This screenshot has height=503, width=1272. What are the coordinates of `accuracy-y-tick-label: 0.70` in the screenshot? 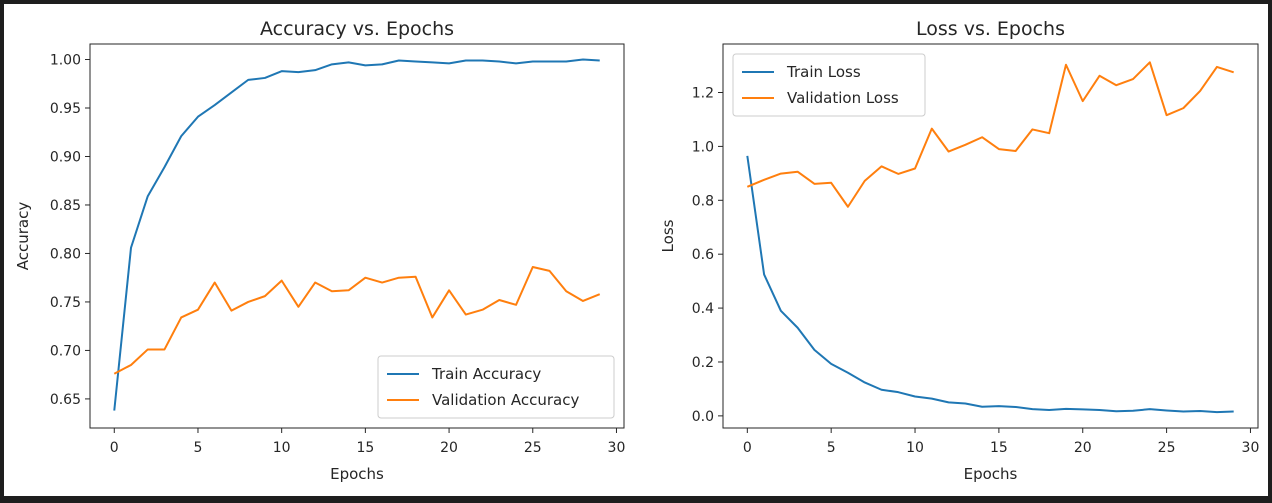 It's located at (65, 351).